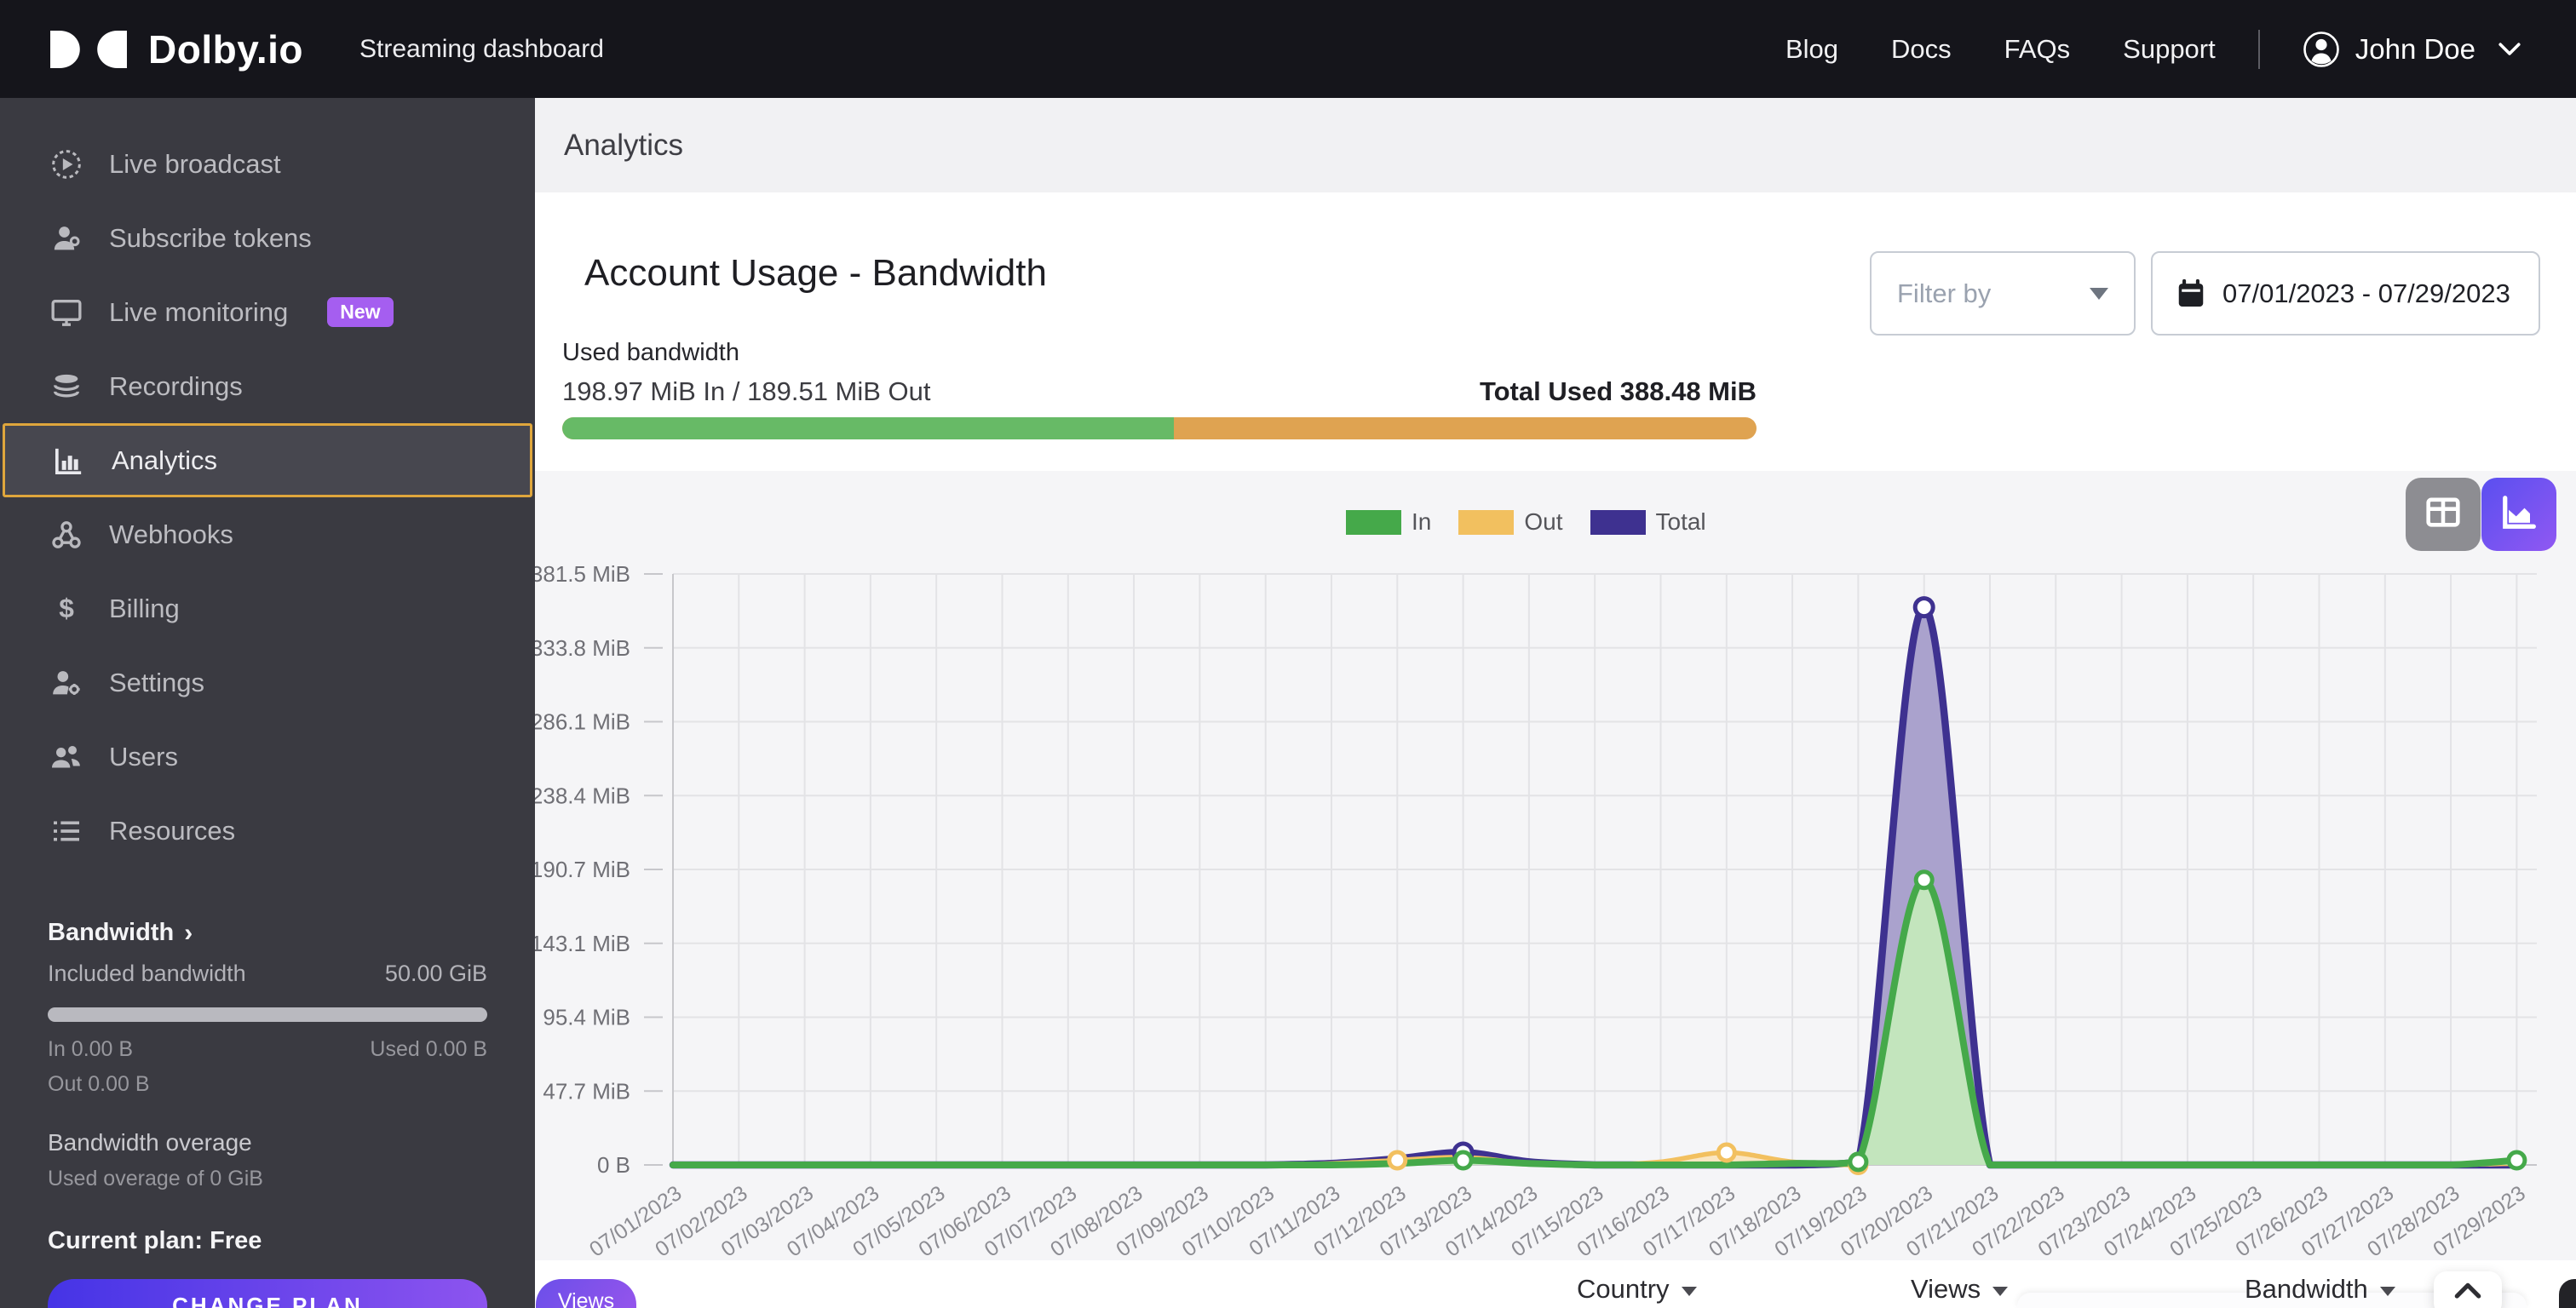 The image size is (2576, 1308). I want to click on sidebar-item-live-monitoring: Live monitoring New, so click(267, 312).